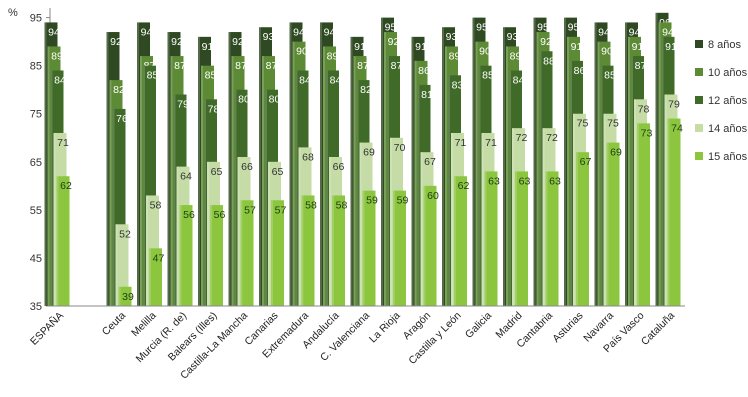 Image resolution: width=748 pixels, height=397 pixels. I want to click on x-tick-label: ESPAÑA, so click(46, 328).